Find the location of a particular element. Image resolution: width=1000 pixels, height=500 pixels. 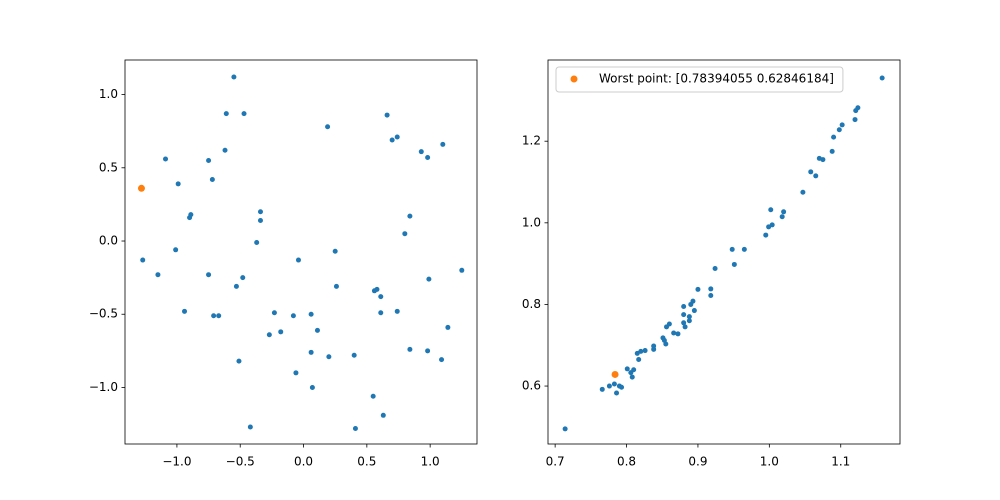

x-tick-label: −1.0 is located at coordinates (176, 462).